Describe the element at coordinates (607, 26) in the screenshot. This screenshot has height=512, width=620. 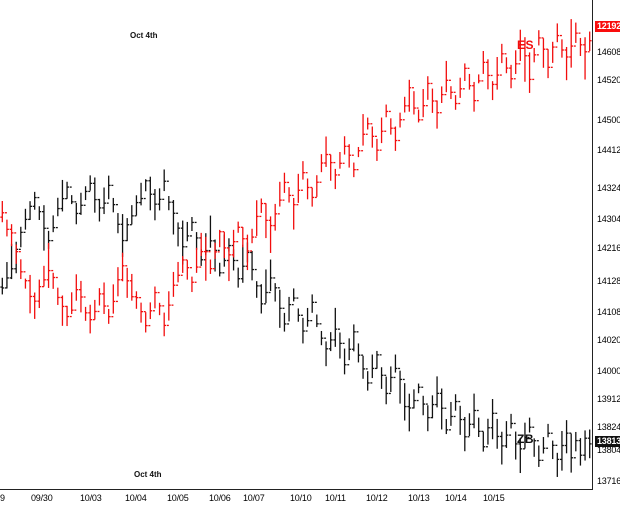
I see `es-last-price-tag: 121925` at that location.